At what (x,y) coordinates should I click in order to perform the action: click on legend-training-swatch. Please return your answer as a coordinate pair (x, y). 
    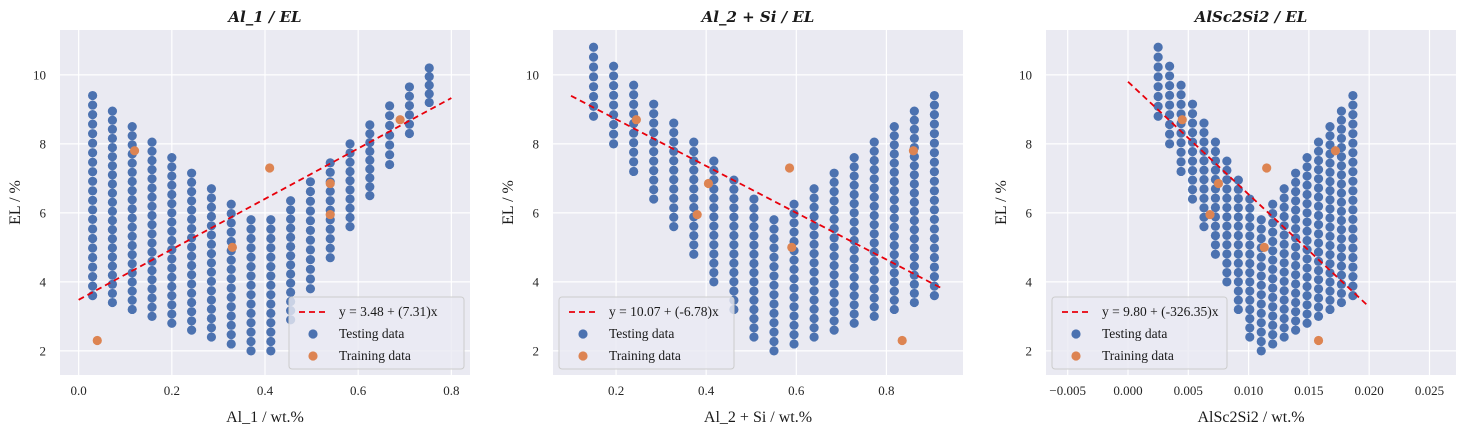
    Looking at the image, I should click on (313, 356).